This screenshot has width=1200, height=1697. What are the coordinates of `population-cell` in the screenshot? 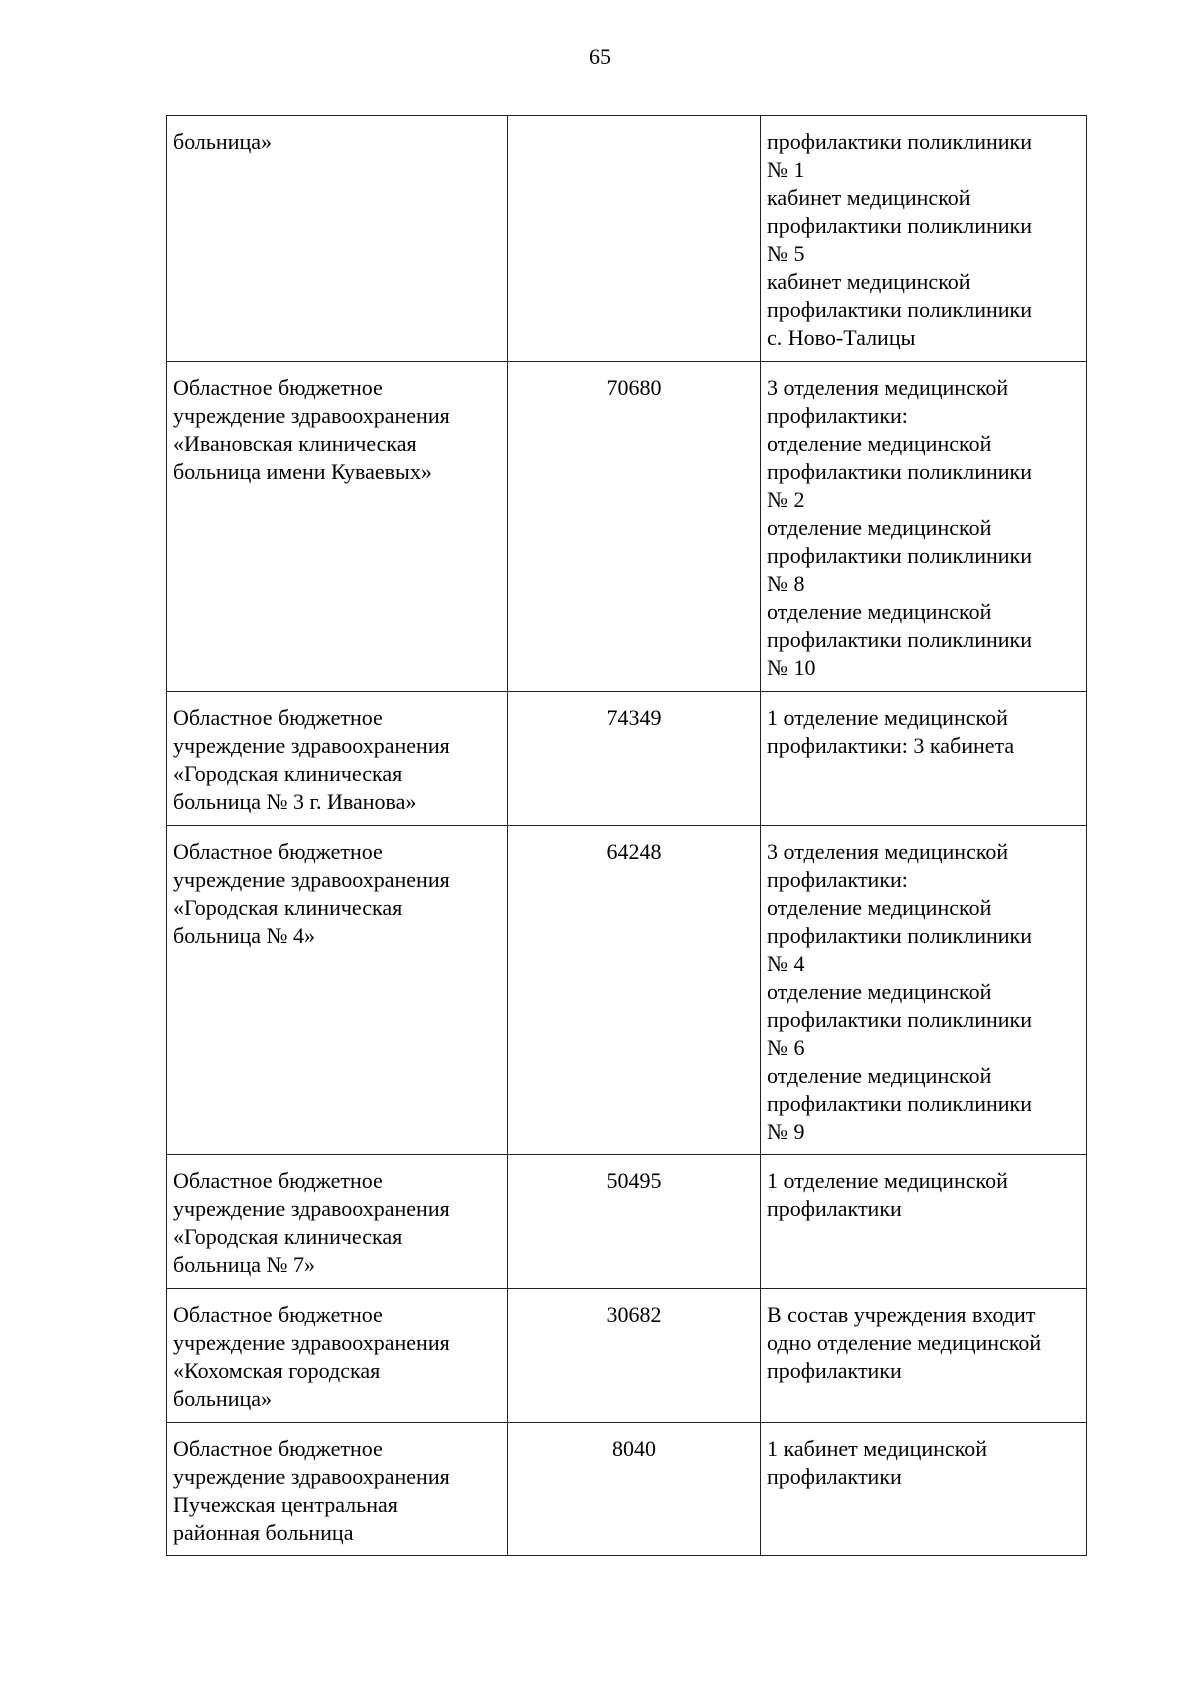 It's located at (634, 238).